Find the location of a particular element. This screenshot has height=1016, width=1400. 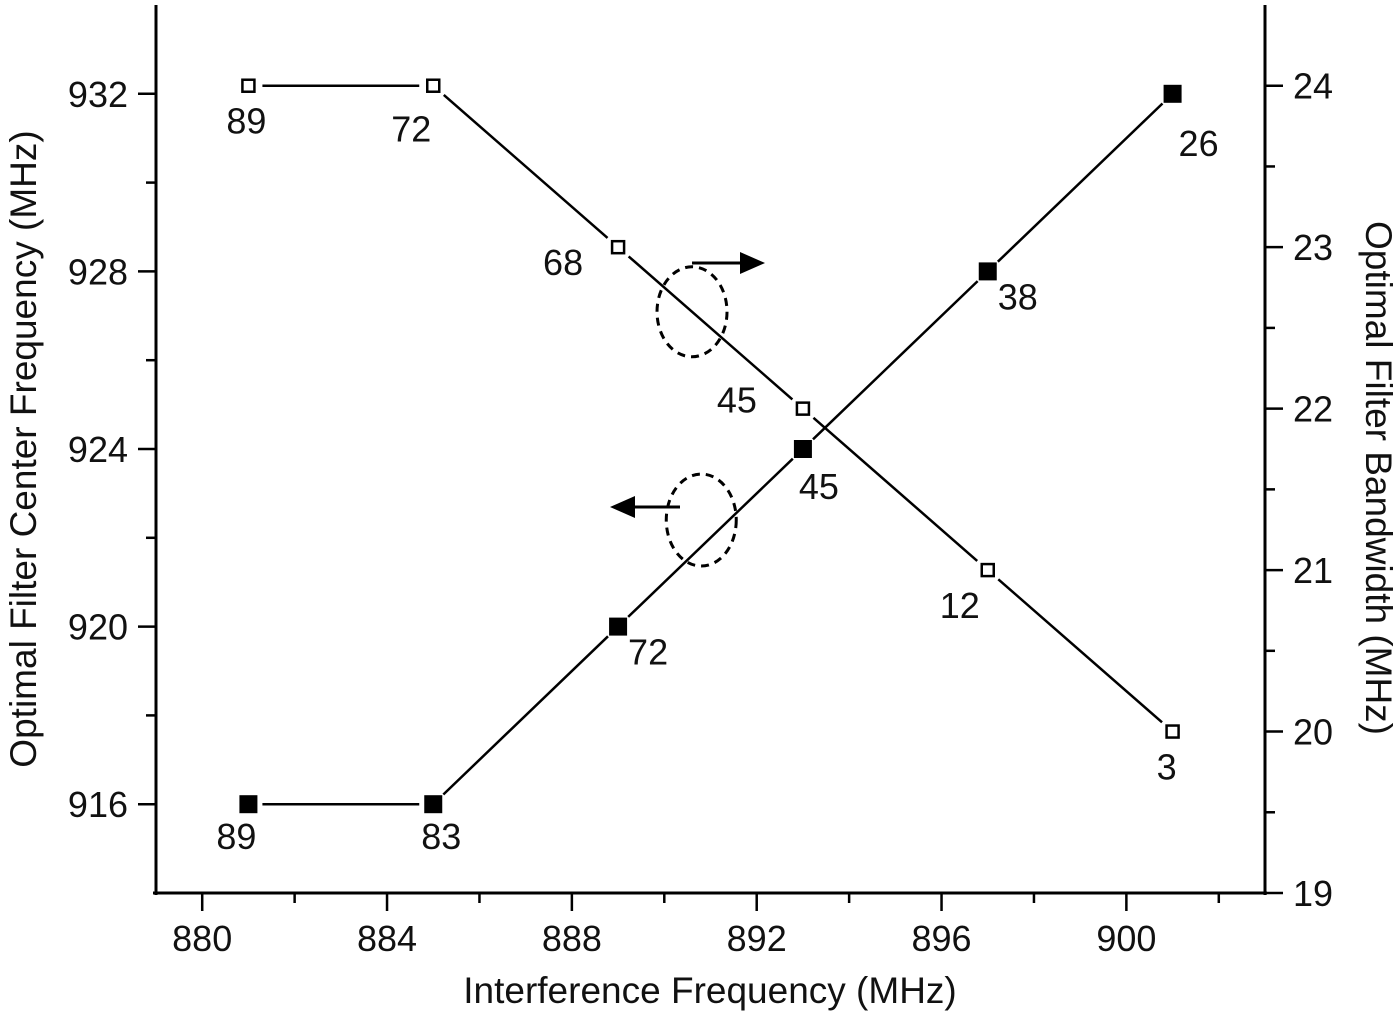

data-label: 68 is located at coordinates (563, 262).